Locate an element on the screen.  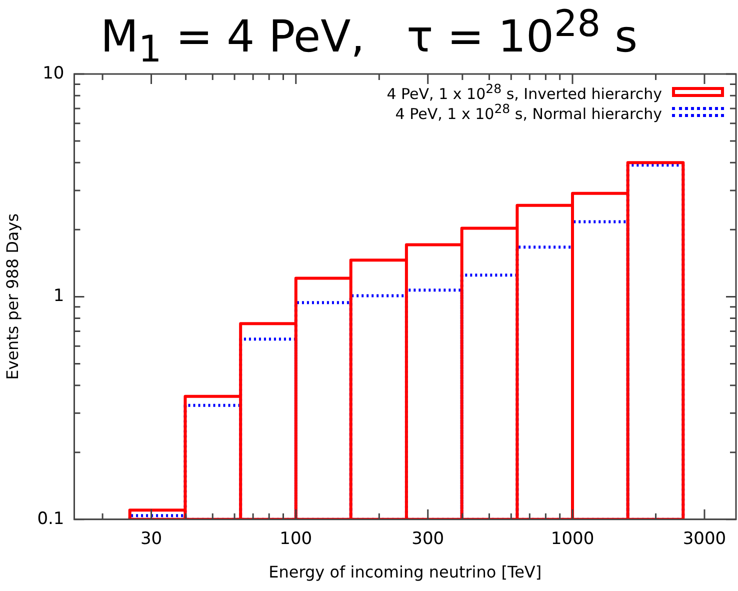
x-tick-label: 300 is located at coordinates (428, 539).